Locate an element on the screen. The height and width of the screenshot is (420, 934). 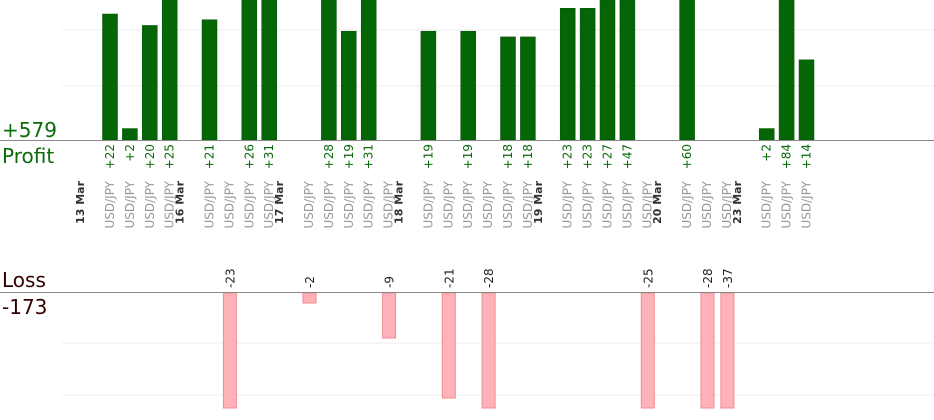
loss-value-label: -37 is located at coordinates (728, 278).